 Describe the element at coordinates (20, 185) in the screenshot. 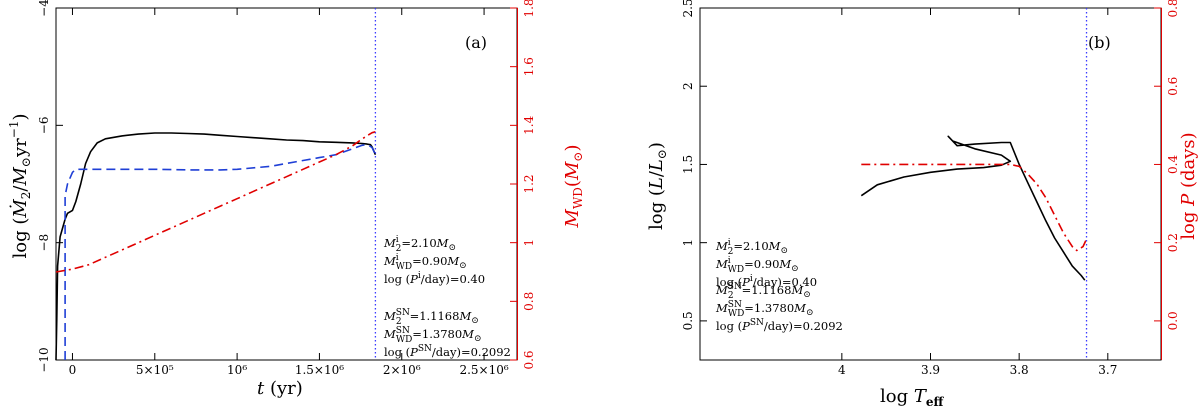

I see `y-axis-title-left-a: log (Ṁ2/M⊙yr−1)` at that location.